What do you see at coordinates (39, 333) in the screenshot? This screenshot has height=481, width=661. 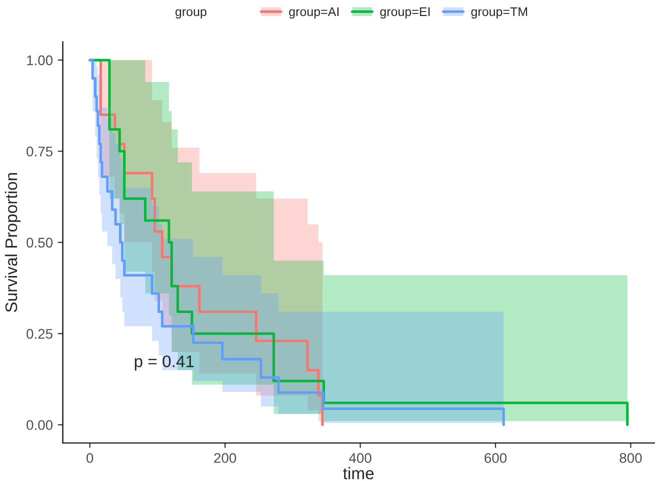 I see `y-tick-label: 0.25` at bounding box center [39, 333].